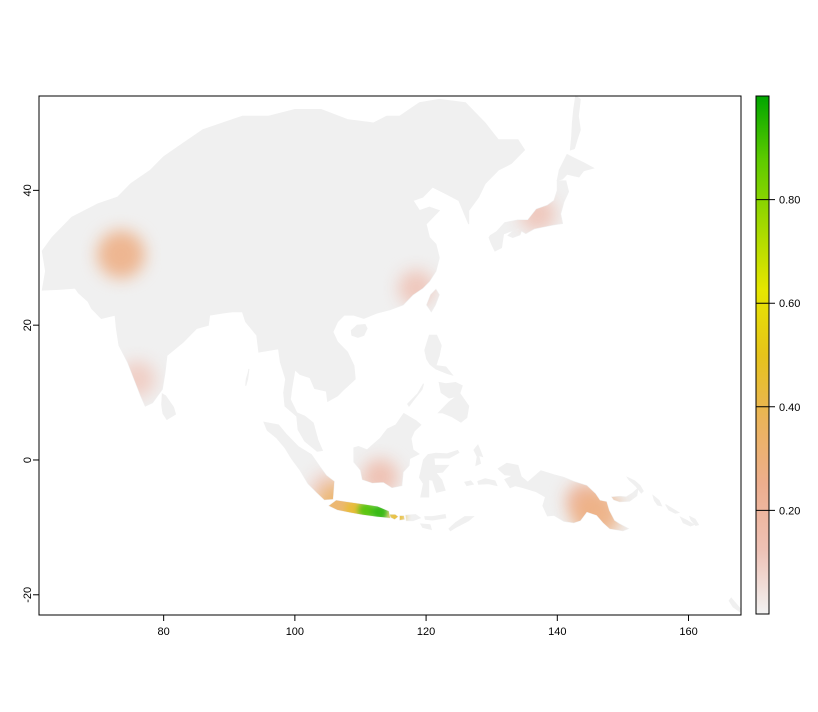 Image resolution: width=818 pixels, height=712 pixels. Describe the element at coordinates (789, 201) in the screenshot. I see `colorbar-tick-label: 0.80` at that location.